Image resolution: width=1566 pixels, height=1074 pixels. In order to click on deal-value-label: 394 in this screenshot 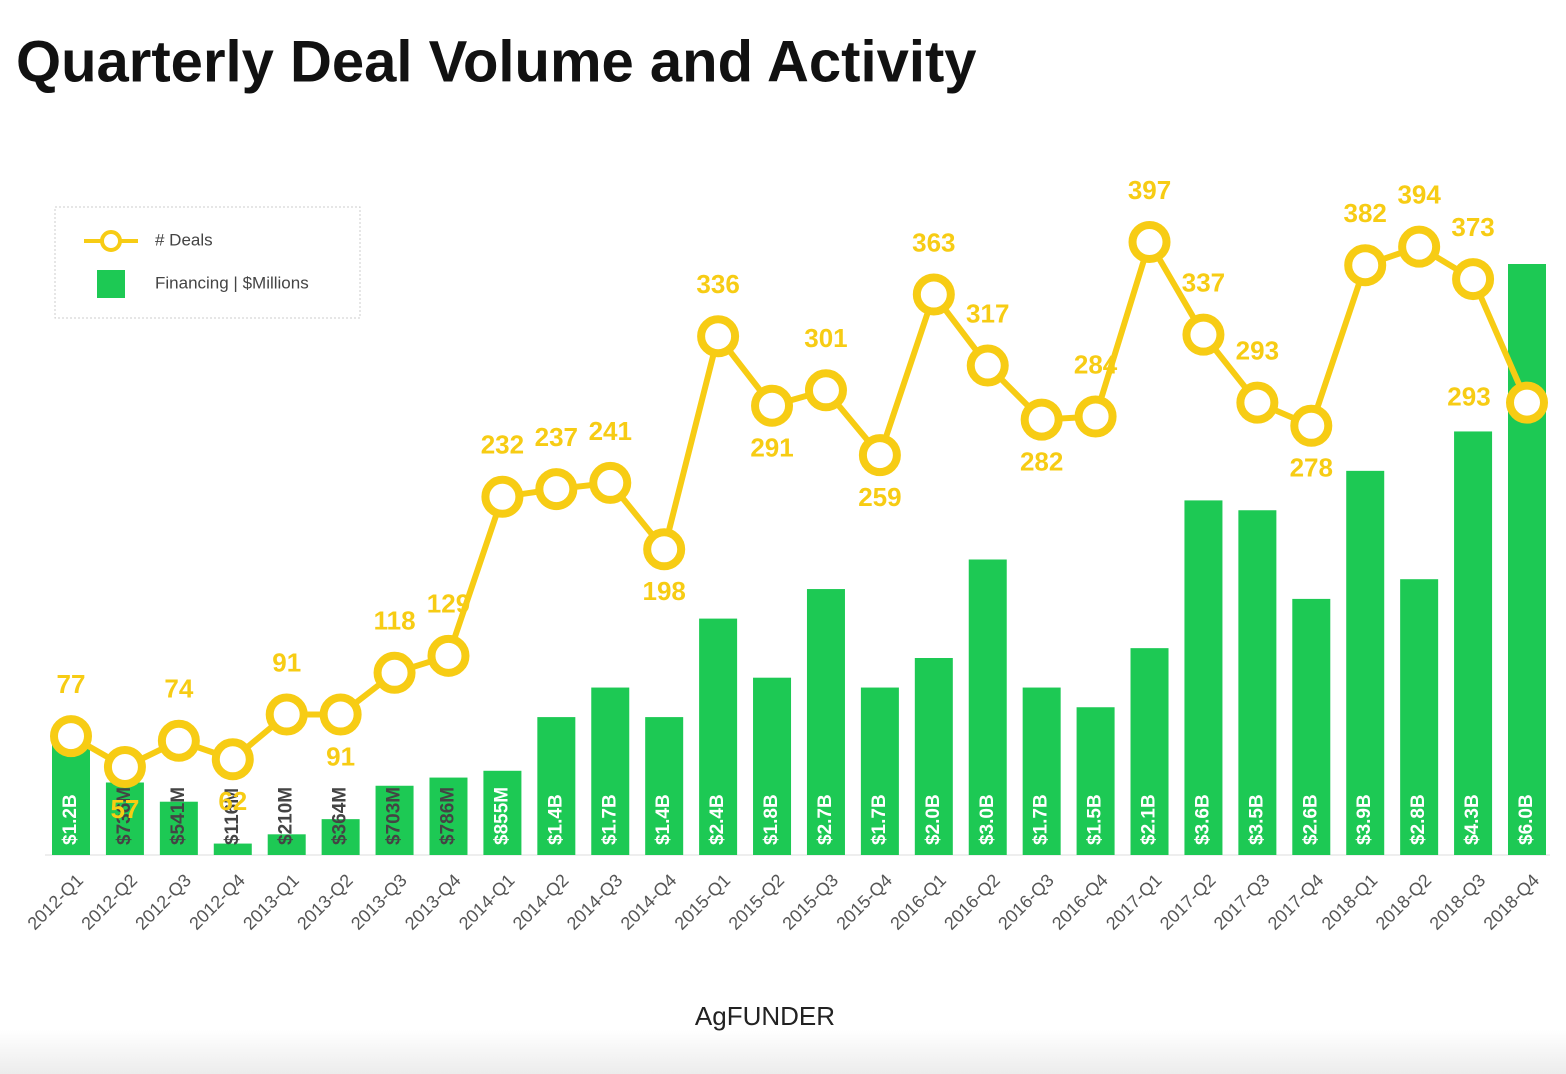, I will do `click(1419, 195)`.